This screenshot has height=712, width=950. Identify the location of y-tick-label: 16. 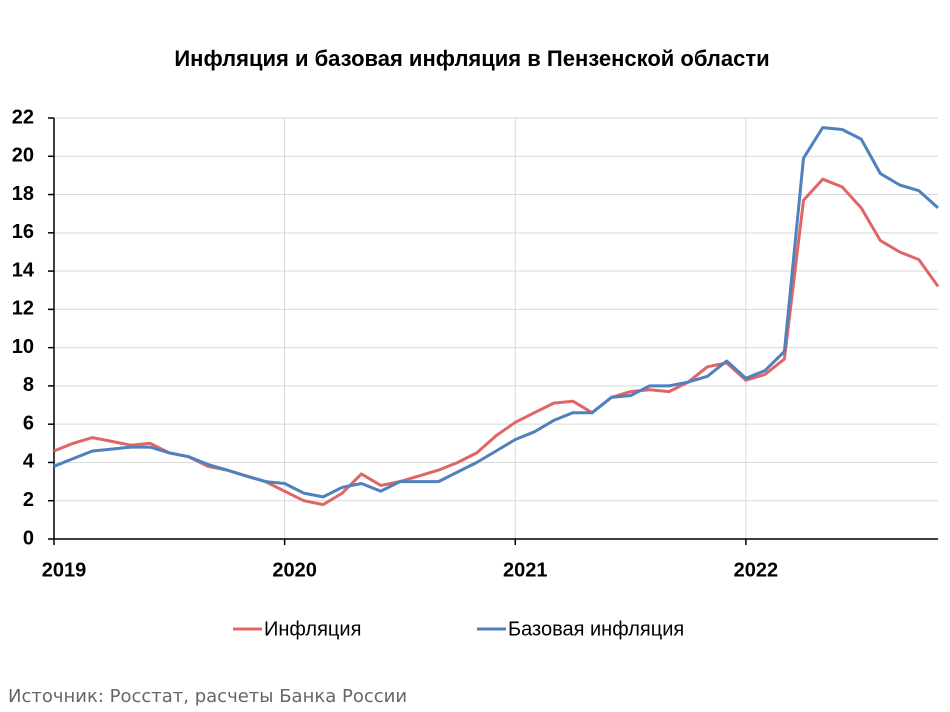
(23, 232).